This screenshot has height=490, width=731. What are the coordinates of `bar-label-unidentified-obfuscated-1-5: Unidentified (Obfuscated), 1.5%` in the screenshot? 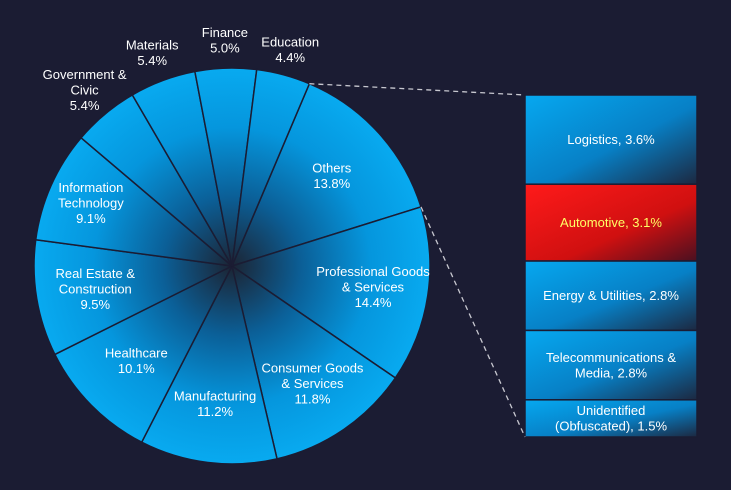 It's located at (611, 418).